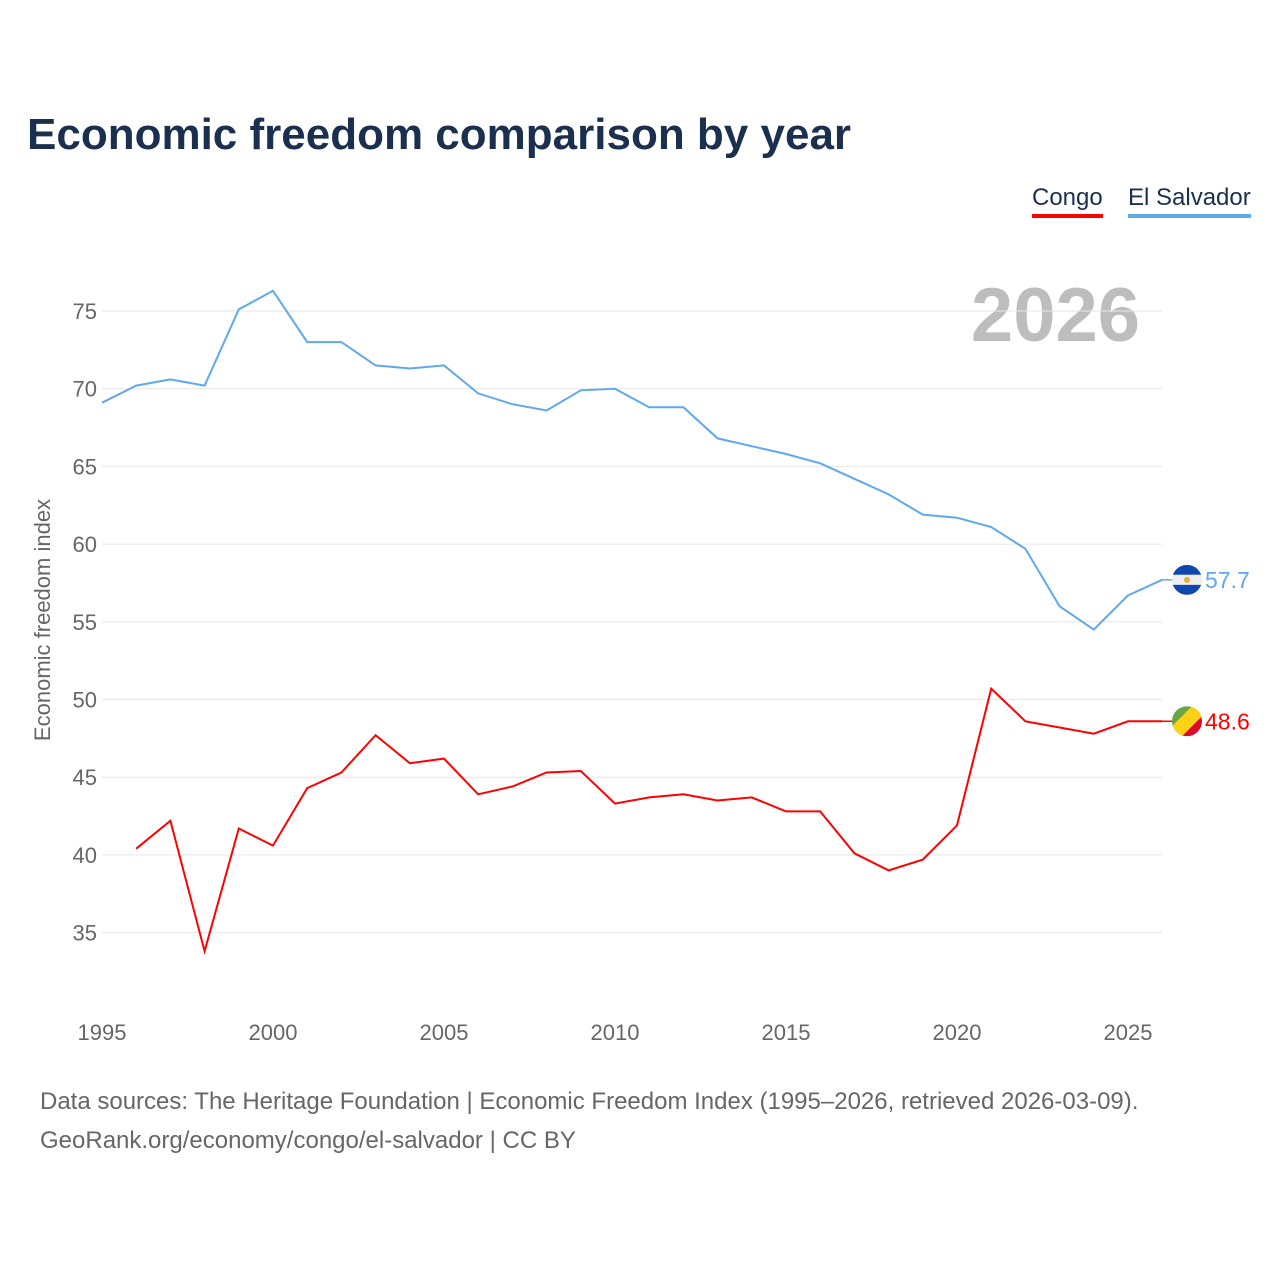  Describe the element at coordinates (85, 700) in the screenshot. I see `y-tick-label: 50` at that location.